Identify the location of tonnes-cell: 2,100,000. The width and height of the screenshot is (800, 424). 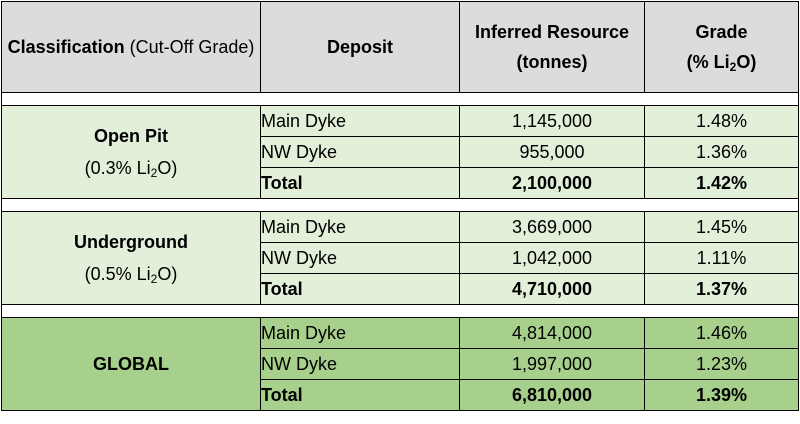
(552, 183).